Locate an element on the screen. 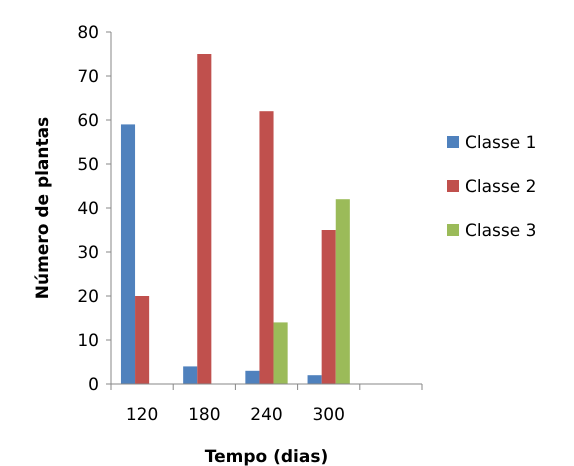  y-axis-title: Número de plantas is located at coordinates (43, 208).